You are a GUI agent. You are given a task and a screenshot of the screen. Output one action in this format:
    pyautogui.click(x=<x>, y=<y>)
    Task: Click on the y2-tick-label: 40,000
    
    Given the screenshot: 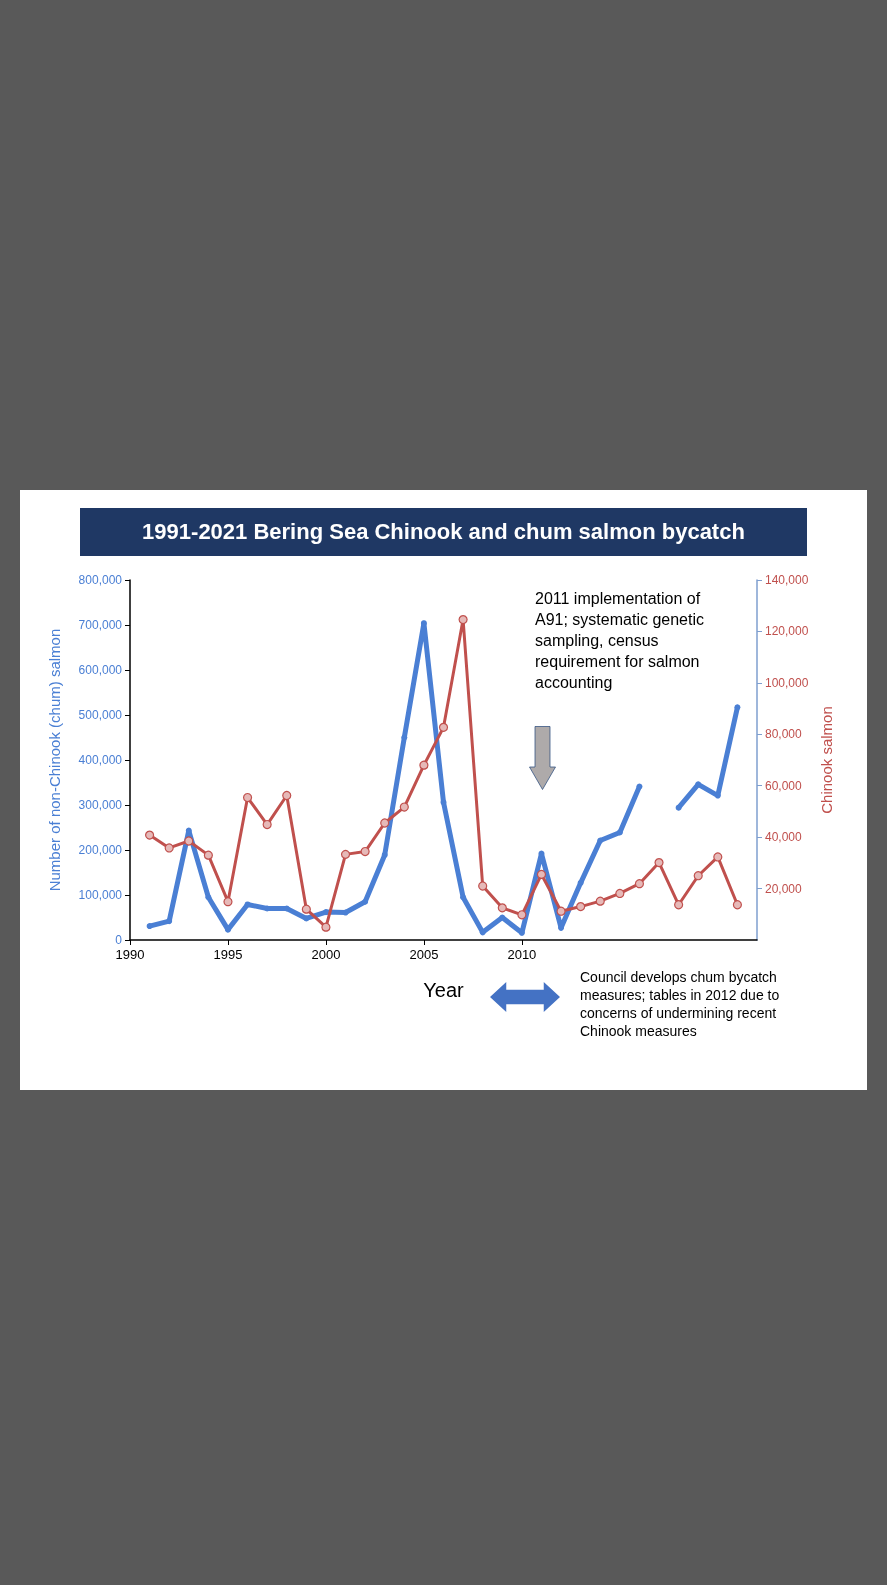 What is the action you would take?
    pyautogui.click(x=784, y=837)
    